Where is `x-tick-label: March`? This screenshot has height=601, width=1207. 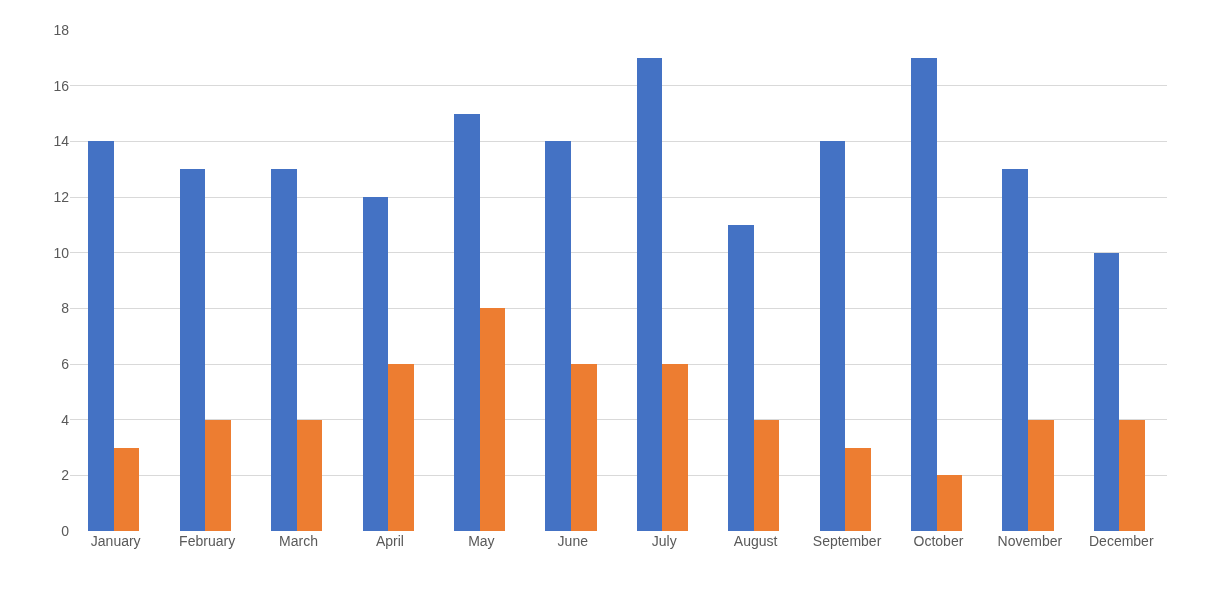 x-tick-label: March is located at coordinates (298, 541).